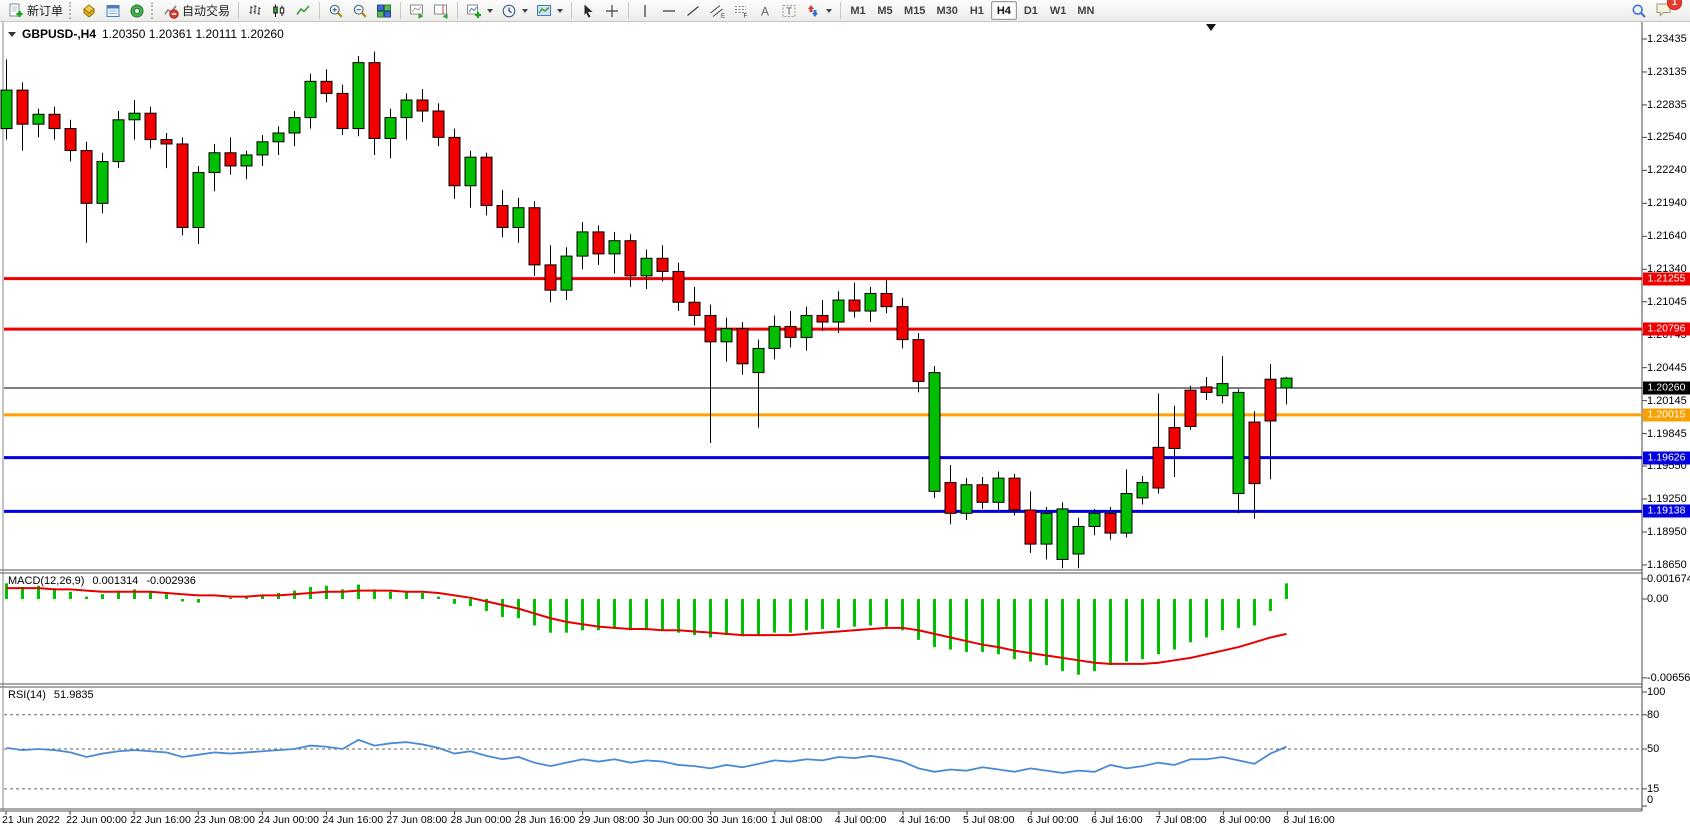  Describe the element at coordinates (1085, 10) in the screenshot. I see `timeframe-button-mn: MN` at that location.